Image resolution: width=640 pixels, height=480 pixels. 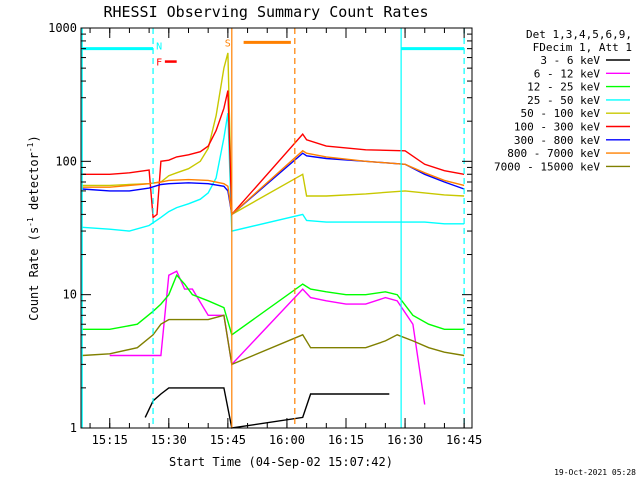 What do you see at coordinates (265, 12) in the screenshot?
I see `chart-title: RHESSI Observing Summary Count Rates` at bounding box center [265, 12].